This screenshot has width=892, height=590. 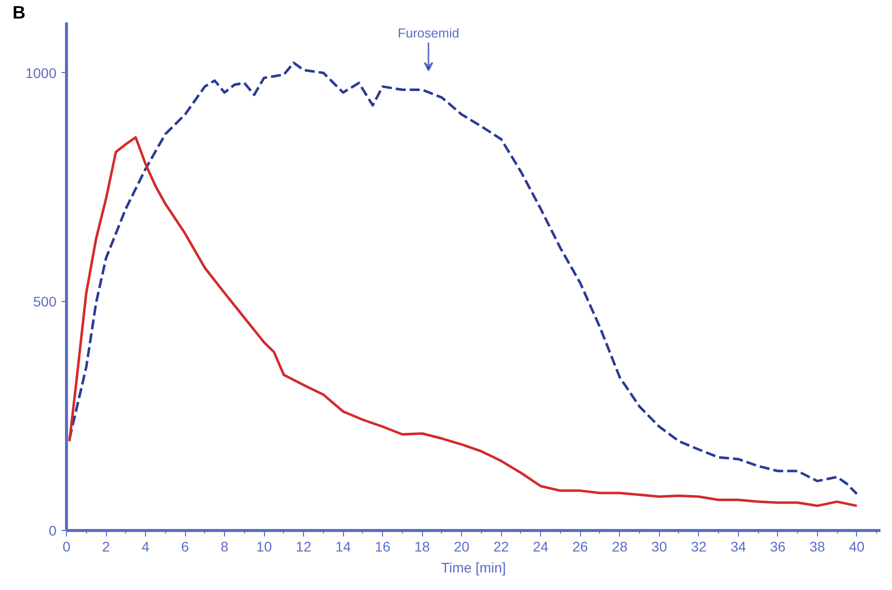 What do you see at coordinates (382, 546) in the screenshot?
I see `x-tick-label: 16` at bounding box center [382, 546].